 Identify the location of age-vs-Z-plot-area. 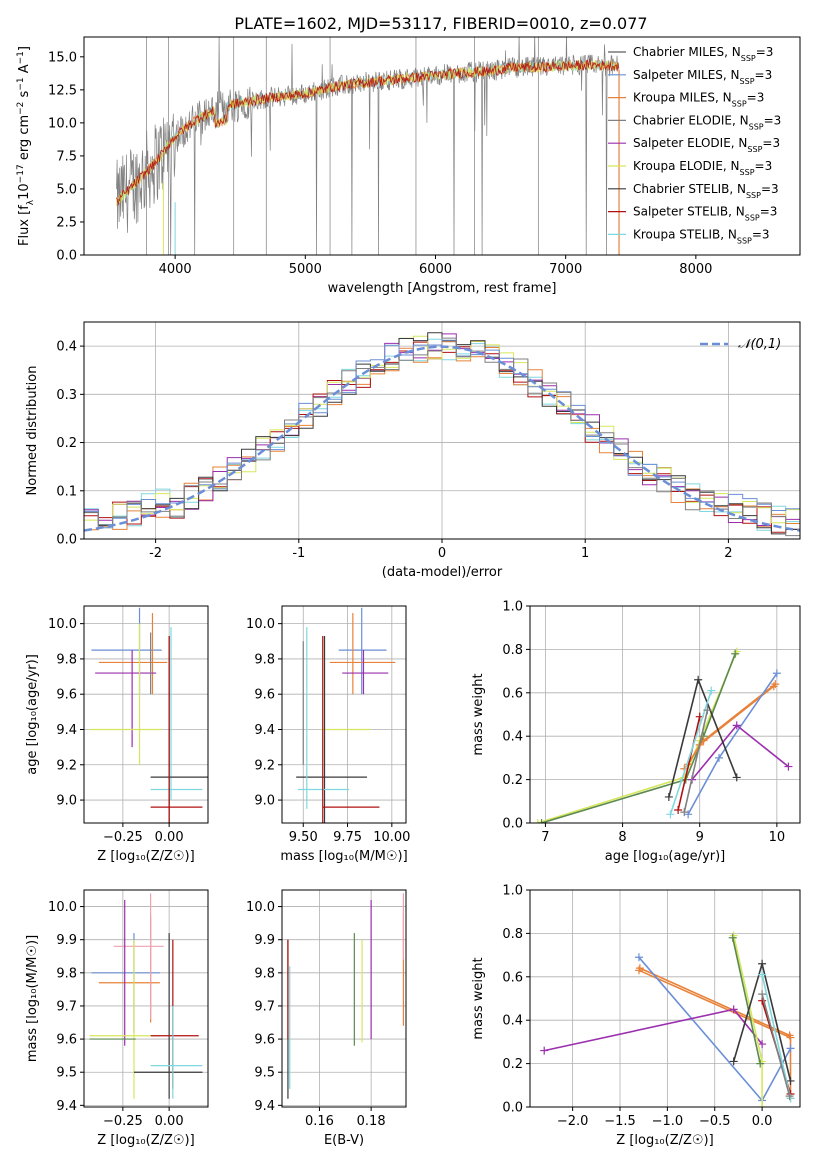
(148, 715).